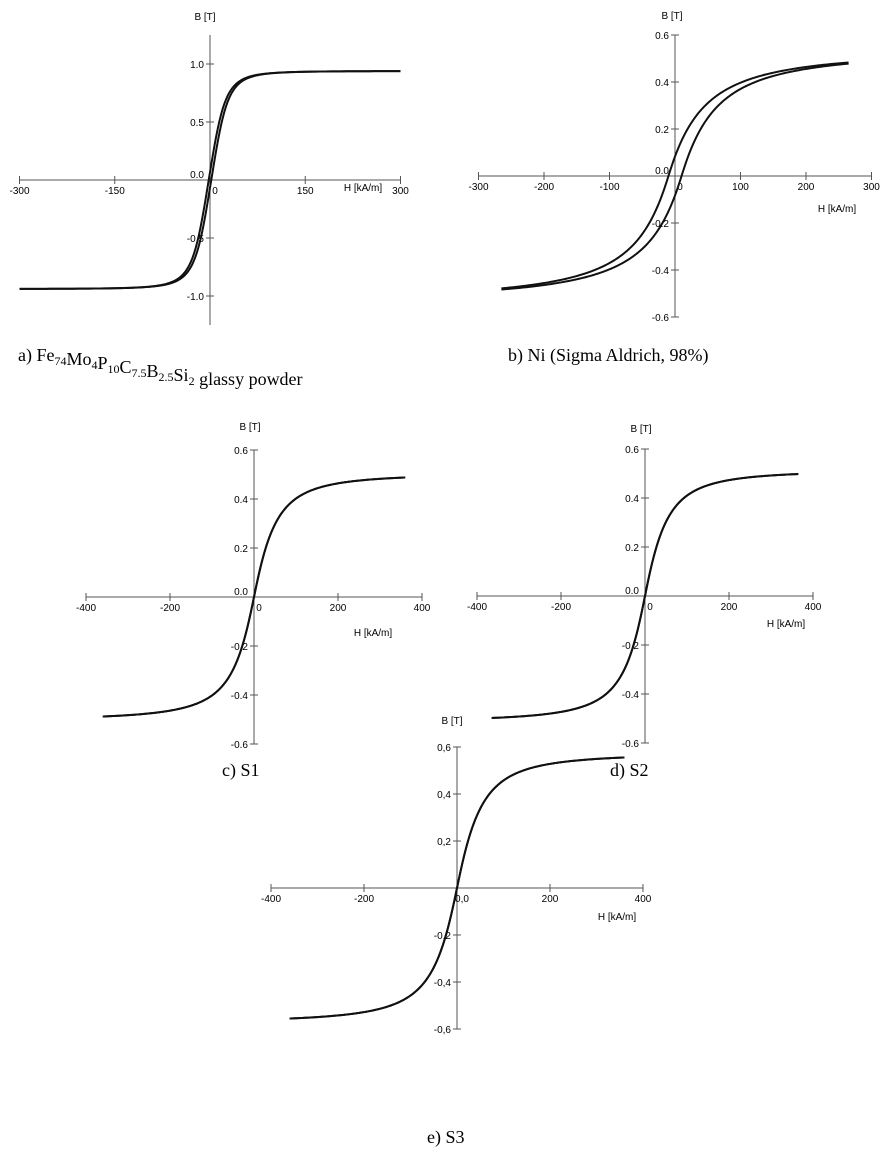  What do you see at coordinates (629, 770) in the screenshot?
I see `panel-caption: d) S2` at bounding box center [629, 770].